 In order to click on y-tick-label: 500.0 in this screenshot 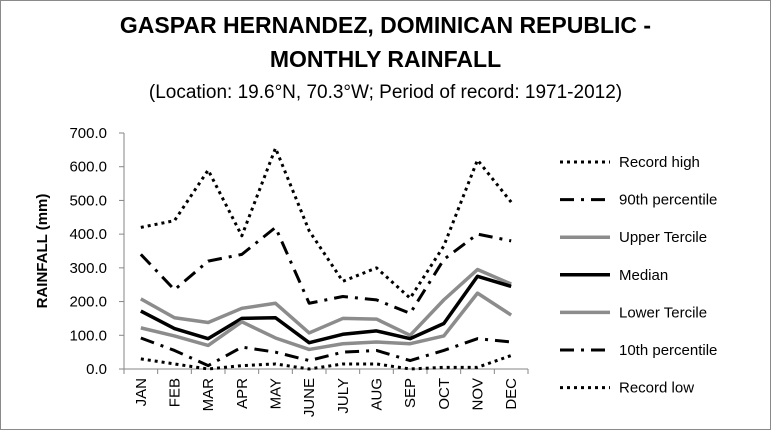, I will do `click(88, 200)`.